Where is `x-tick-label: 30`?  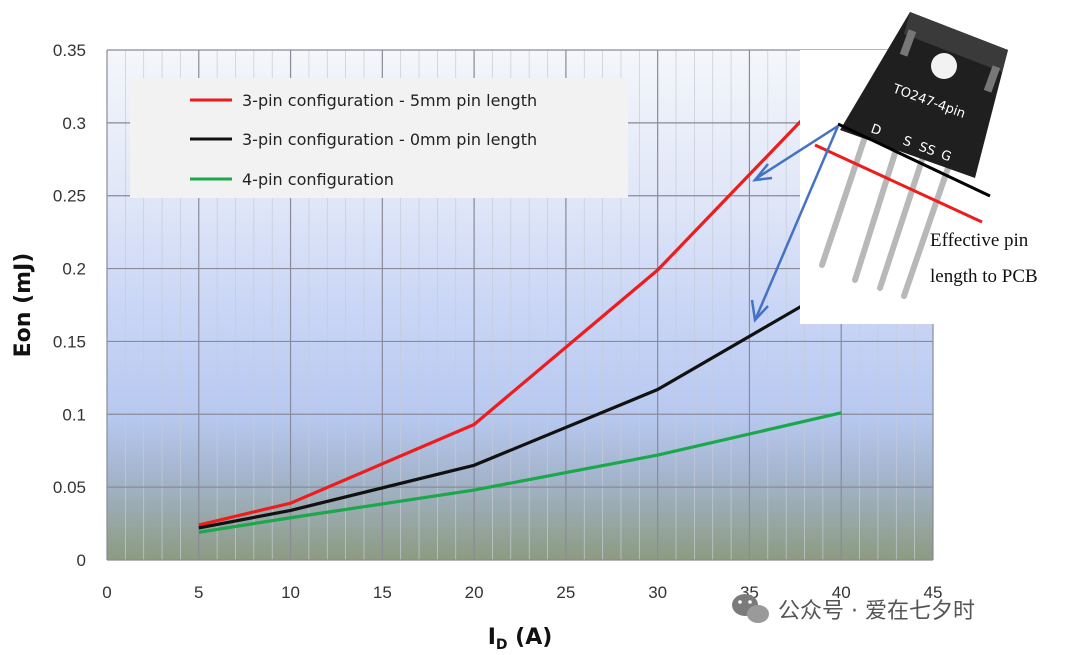 x-tick-label: 30 is located at coordinates (657, 592).